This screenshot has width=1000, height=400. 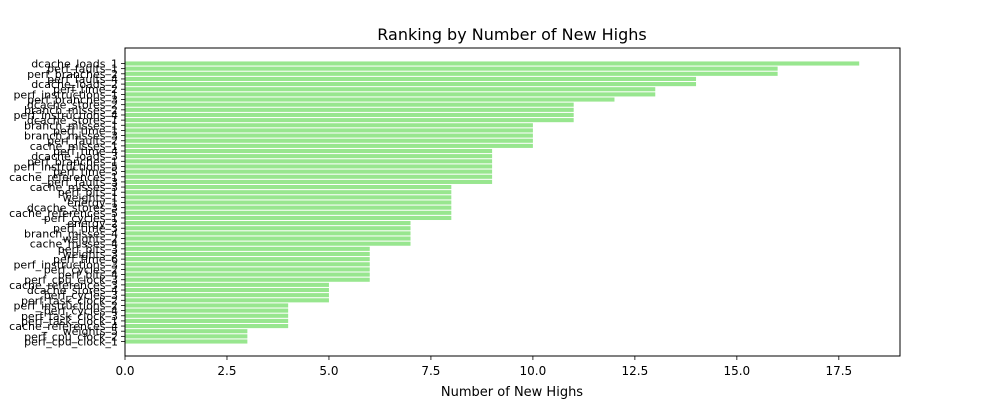 I want to click on y-tick-label: dcache_stores_1, so click(x=72, y=120).